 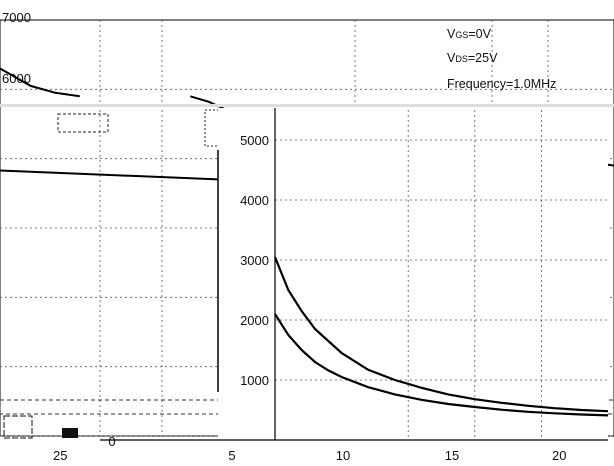 What do you see at coordinates (479, 34) in the screenshot?
I see `vgs-value: =0V` at bounding box center [479, 34].